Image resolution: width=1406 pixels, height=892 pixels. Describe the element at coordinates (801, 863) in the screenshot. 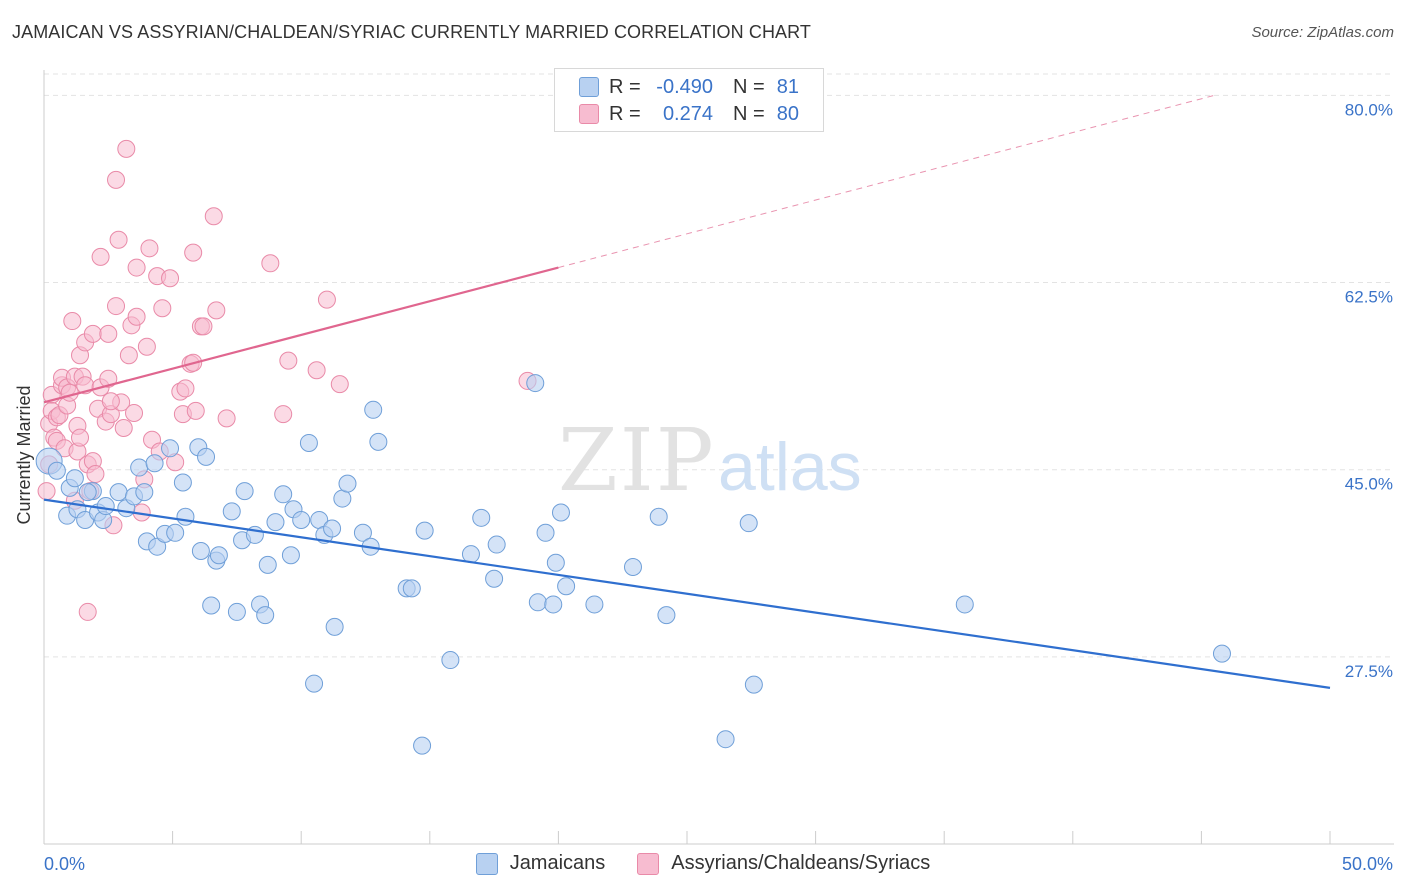

I see `legend-label-assyrians: Assyrians/Chaldeans/Syriacs` at that location.